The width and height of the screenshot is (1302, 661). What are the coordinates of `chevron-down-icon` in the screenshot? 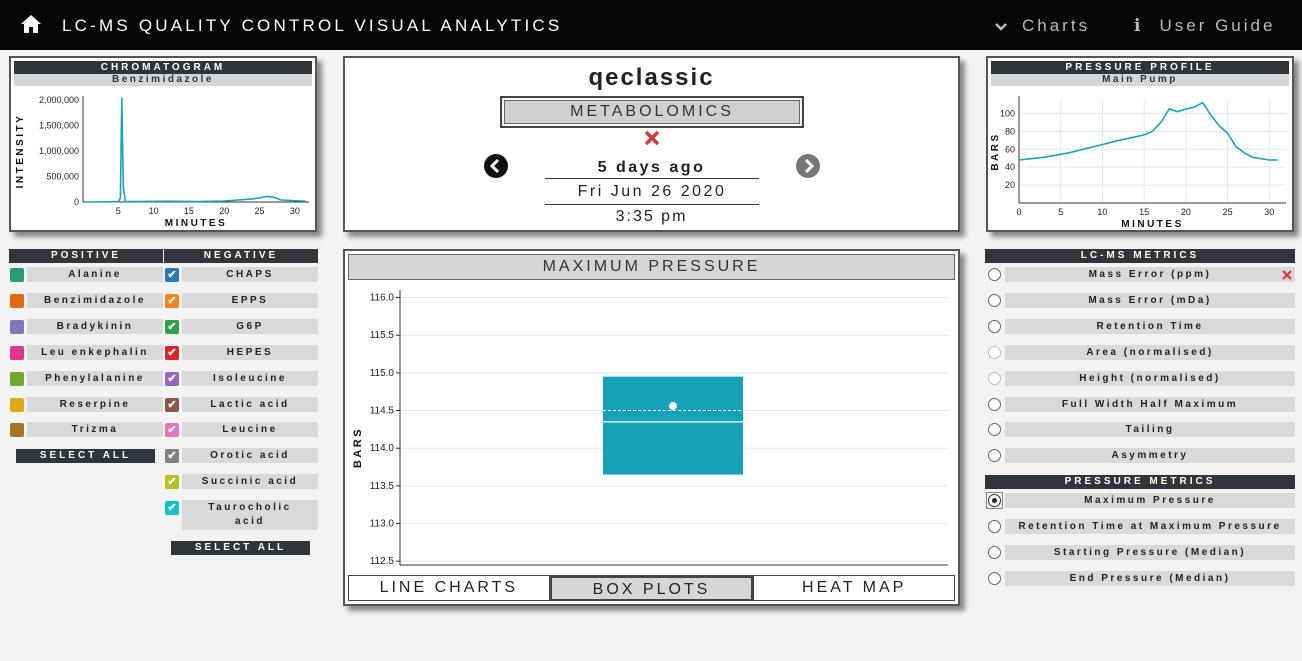 It's located at (1001, 26).